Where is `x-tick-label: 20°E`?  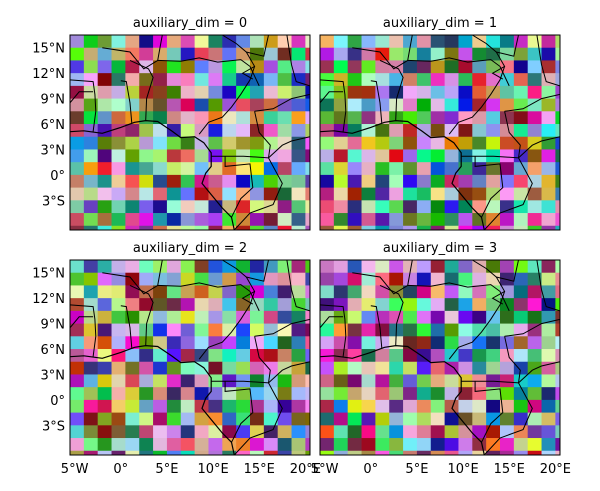
x-tick-label: 20°E is located at coordinates (305, 469).